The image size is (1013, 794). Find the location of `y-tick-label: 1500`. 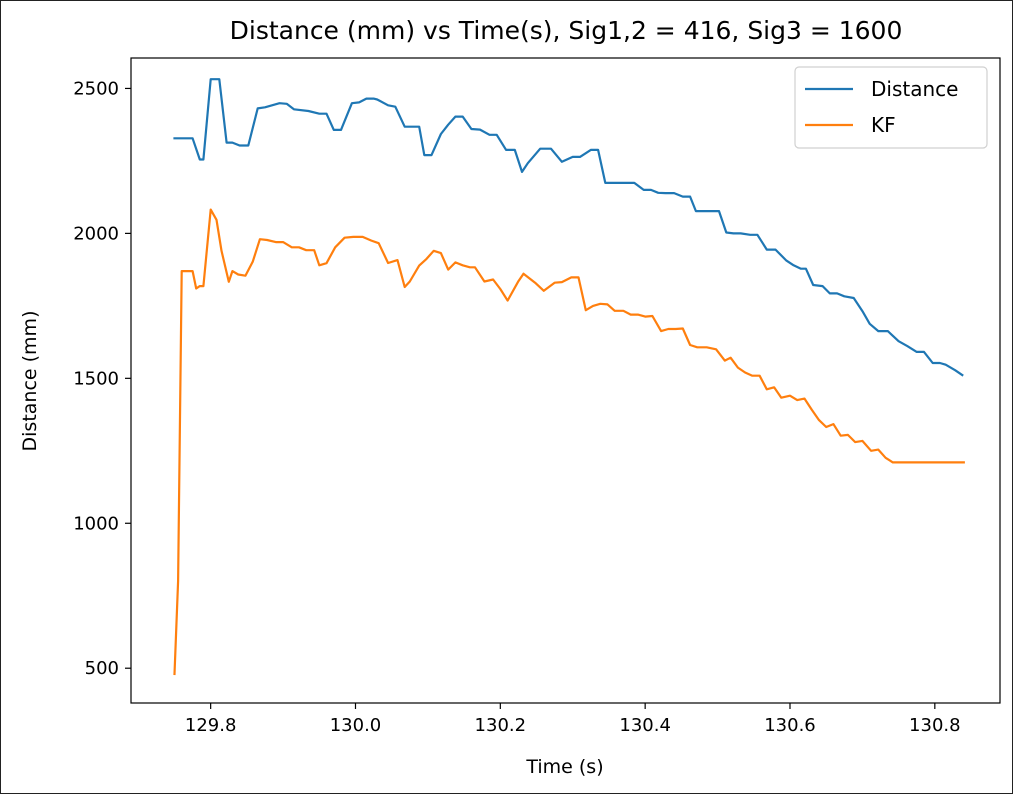

y-tick-label: 1500 is located at coordinates (96, 378).